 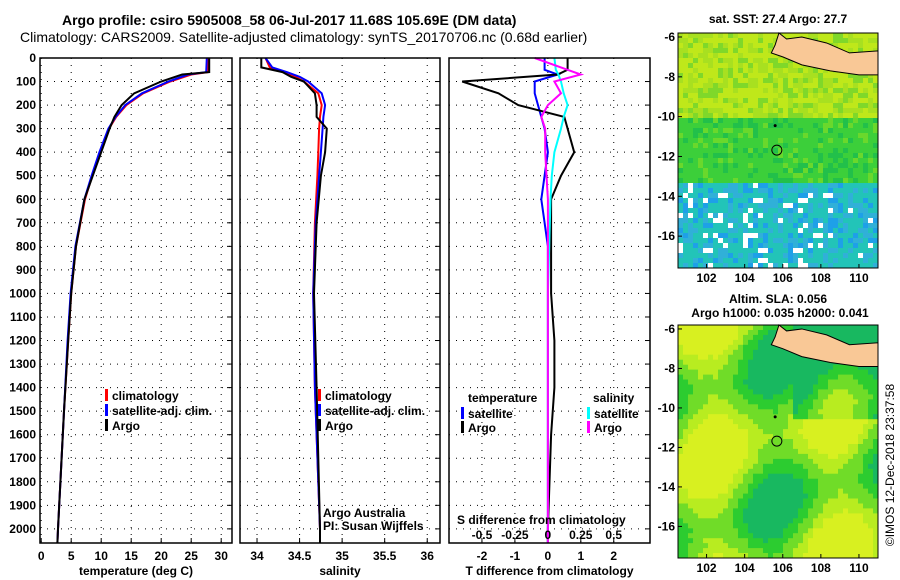 I want to click on y-tick-label: 1200, so click(x=22, y=341).